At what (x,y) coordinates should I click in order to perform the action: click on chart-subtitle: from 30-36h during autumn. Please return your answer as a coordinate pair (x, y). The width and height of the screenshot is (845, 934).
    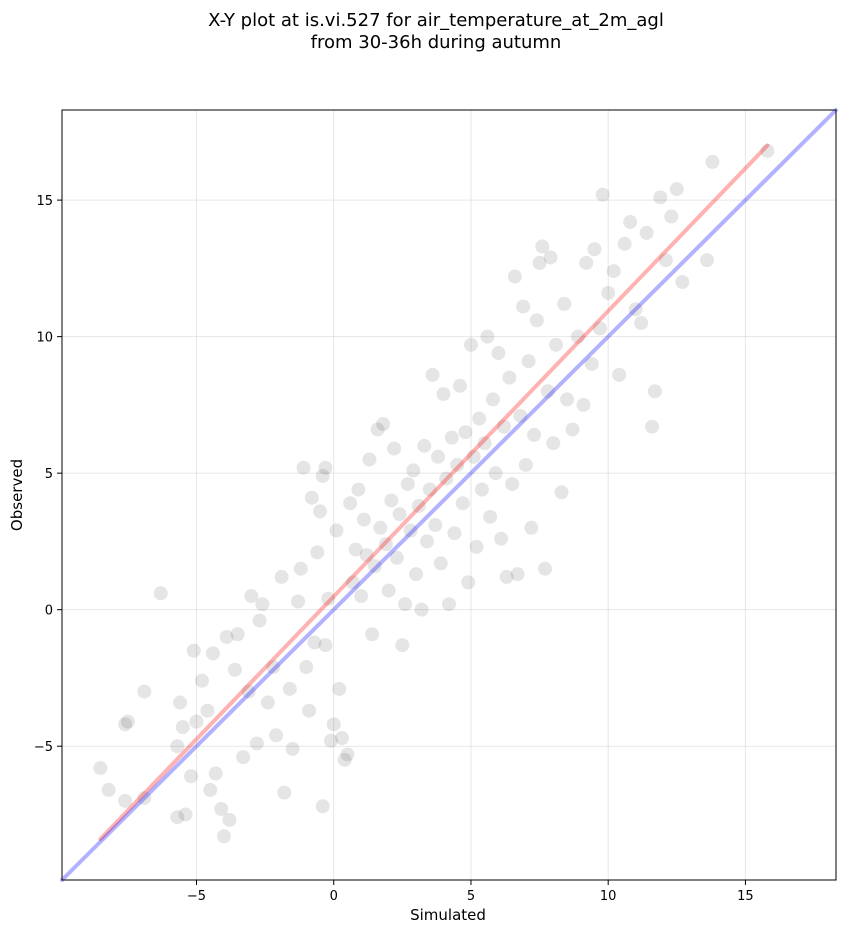
    Looking at the image, I should click on (436, 42).